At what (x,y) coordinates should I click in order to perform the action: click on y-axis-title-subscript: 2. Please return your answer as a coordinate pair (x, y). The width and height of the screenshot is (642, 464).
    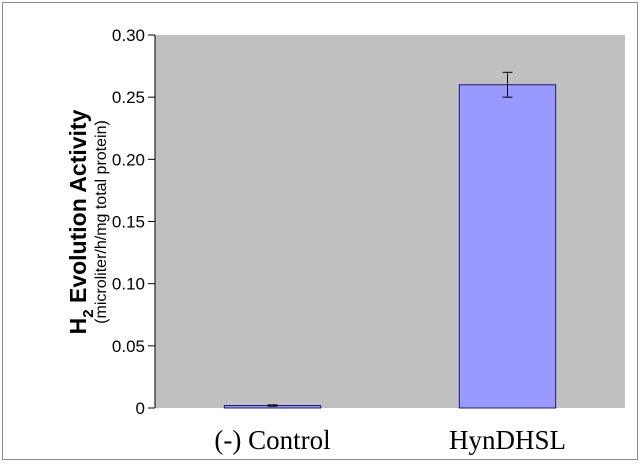
    Looking at the image, I should click on (88, 313).